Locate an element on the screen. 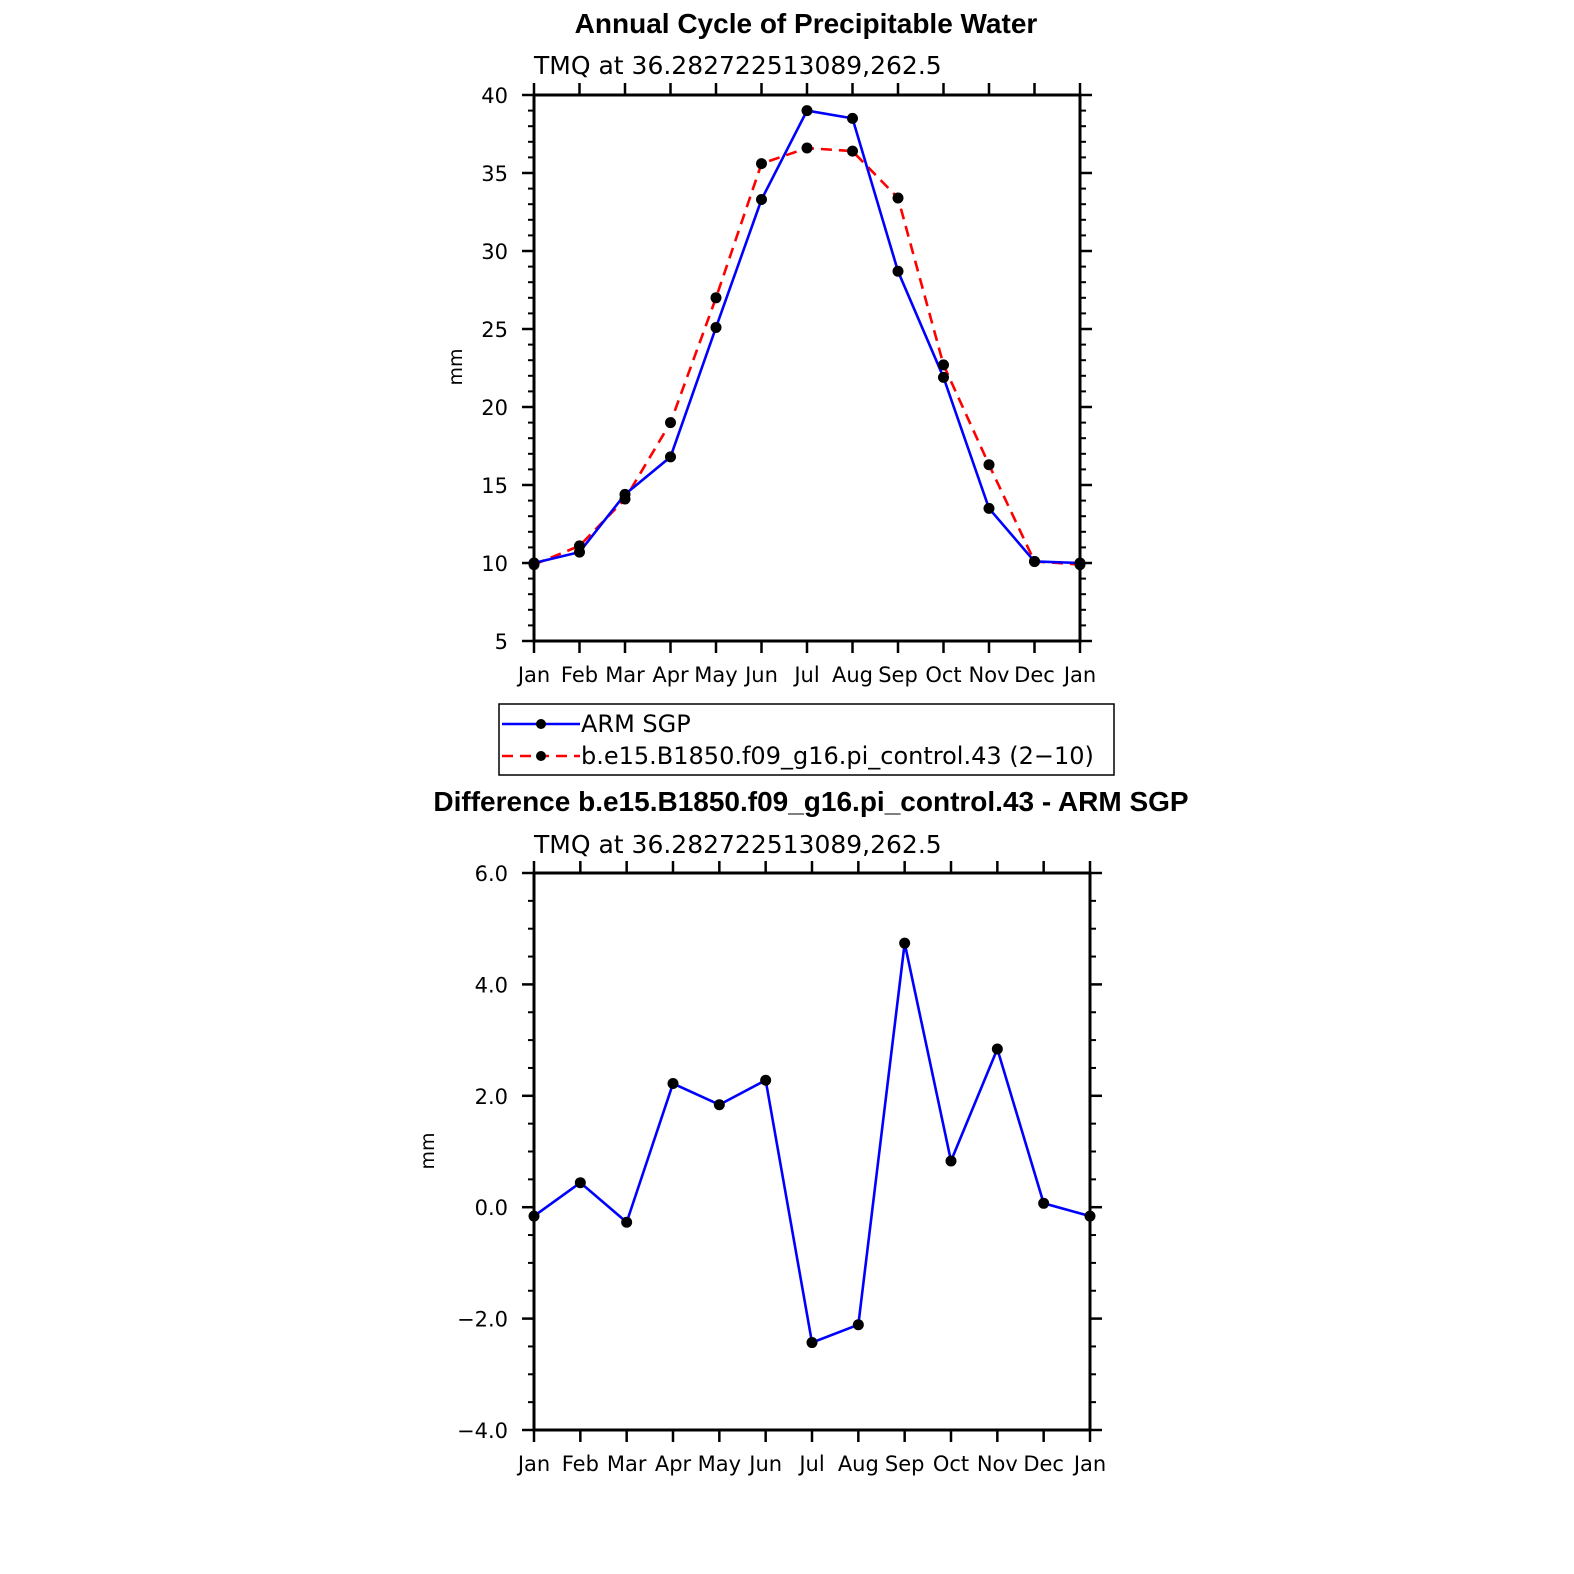  y-tick-label: 6.0 is located at coordinates (491, 874).